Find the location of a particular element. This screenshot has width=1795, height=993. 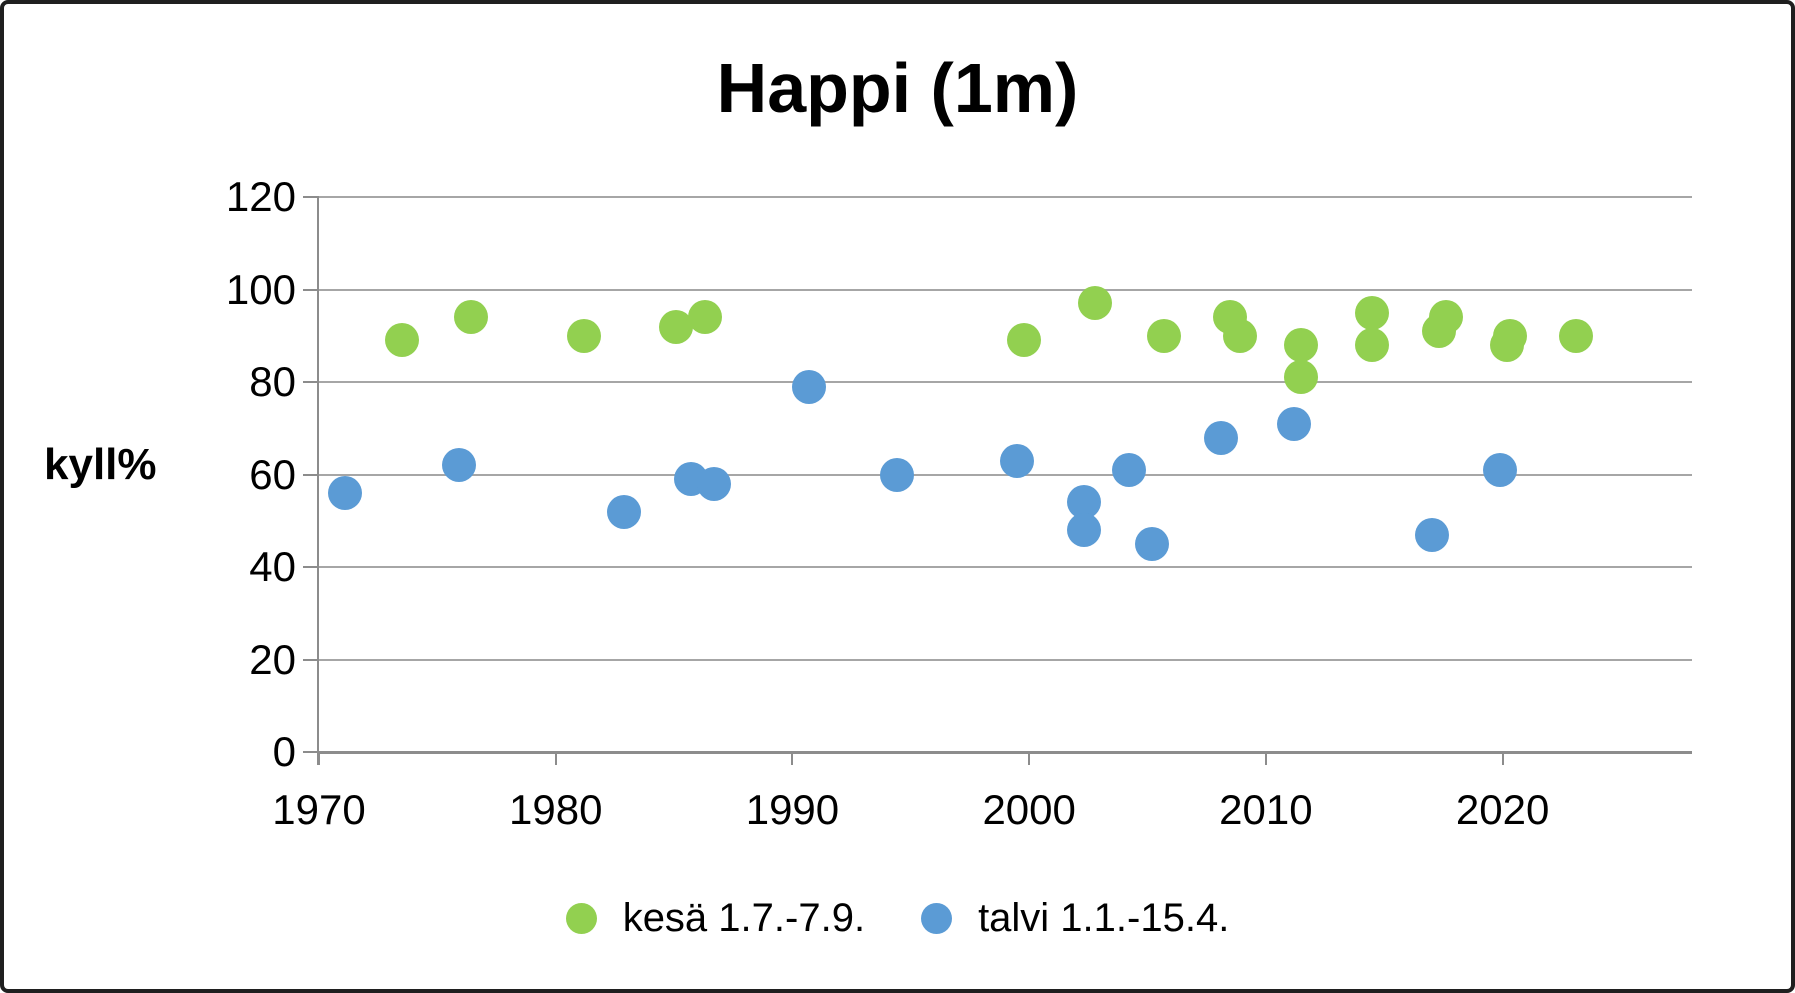

x-axis-line is located at coordinates (1005, 752).